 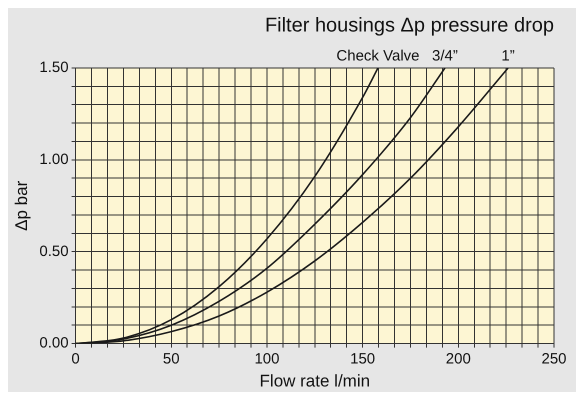 What do you see at coordinates (21, 205) in the screenshot?
I see `y-axis-title: Δp bar` at bounding box center [21, 205].